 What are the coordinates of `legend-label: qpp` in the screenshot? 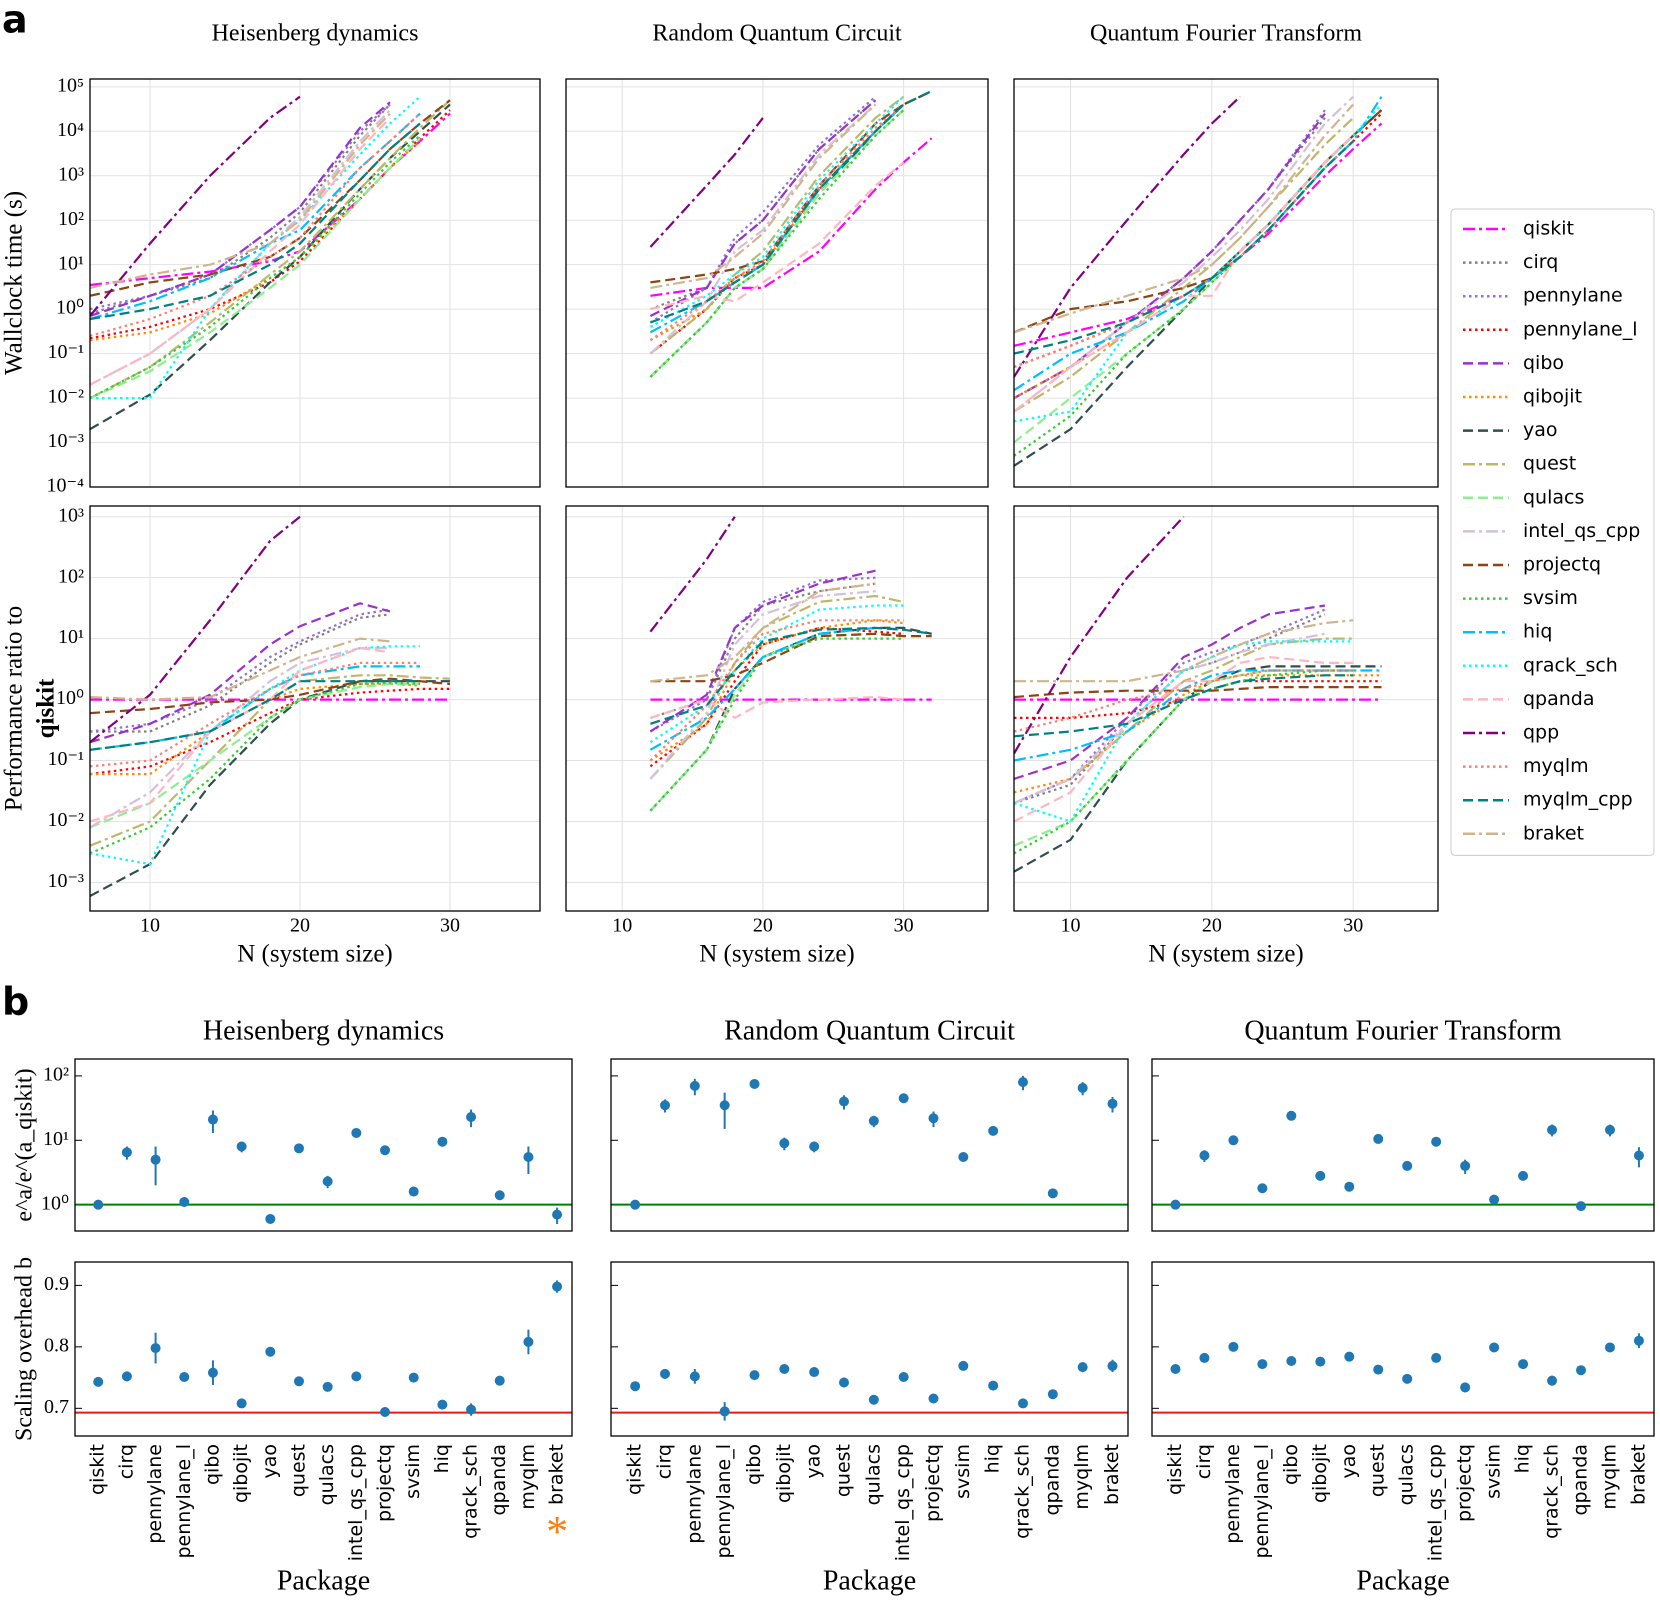 It's located at (1541, 733).